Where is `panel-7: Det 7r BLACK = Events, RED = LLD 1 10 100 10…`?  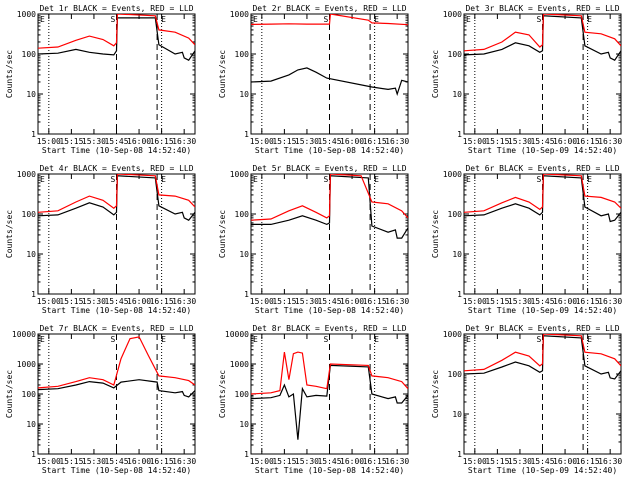 panel-7: Det 7r BLACK = Events, RED = LLD 1 10 100 10… is located at coordinates (100, 399).